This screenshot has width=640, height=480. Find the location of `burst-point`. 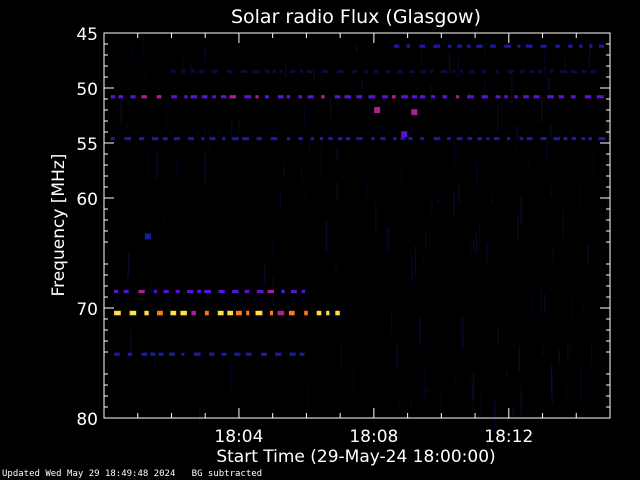

burst-point is located at coordinates (147, 236).